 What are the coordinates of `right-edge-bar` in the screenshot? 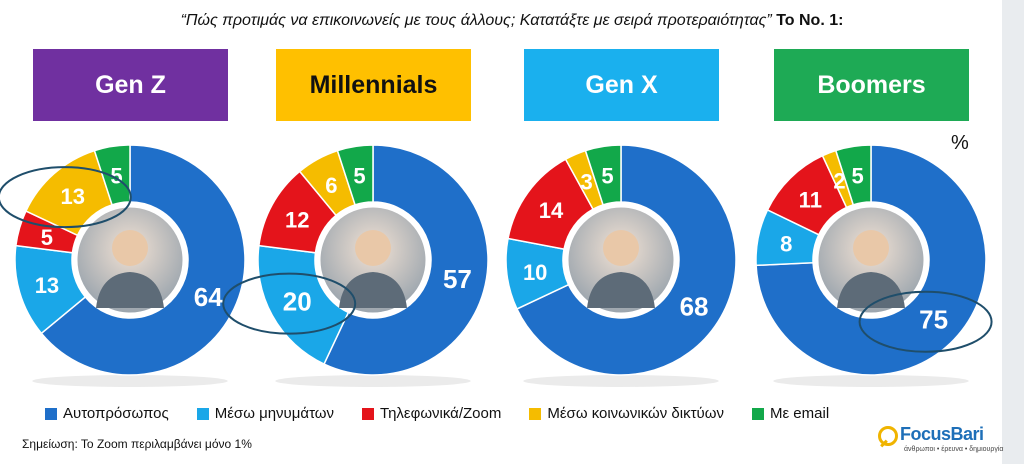 It's located at (1013, 232).